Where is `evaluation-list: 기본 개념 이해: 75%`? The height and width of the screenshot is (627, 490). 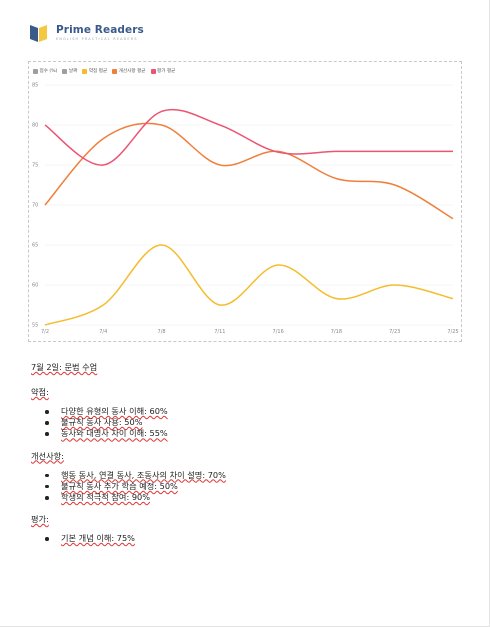 evaluation-list: 기본 개념 이해: 75% is located at coordinates (253, 538).